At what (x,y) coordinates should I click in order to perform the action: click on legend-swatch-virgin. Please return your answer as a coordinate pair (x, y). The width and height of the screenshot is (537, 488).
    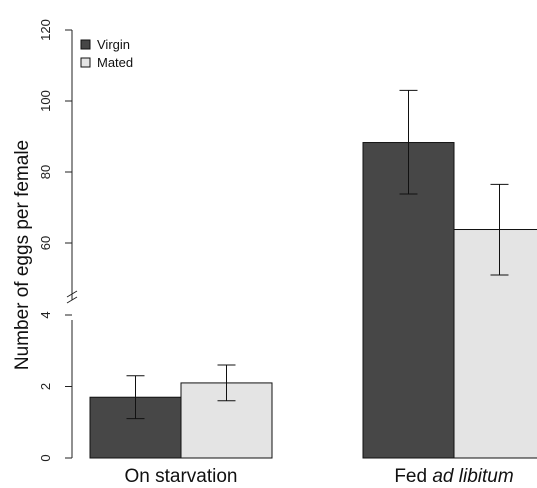
    Looking at the image, I should click on (85, 44).